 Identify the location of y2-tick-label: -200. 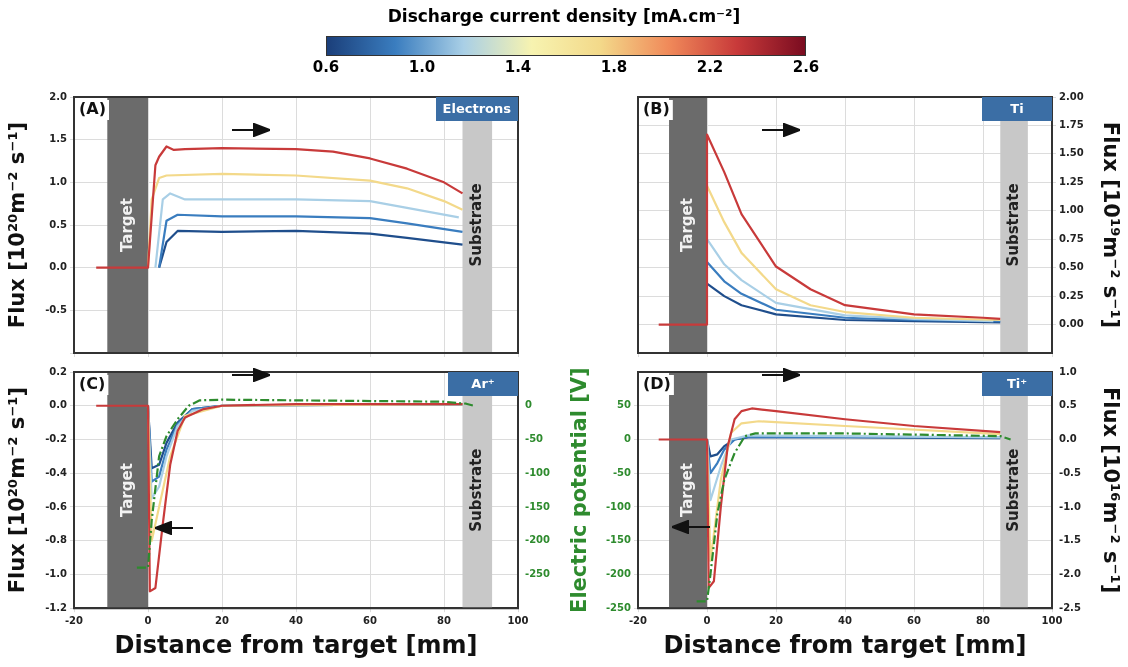
(538, 540).